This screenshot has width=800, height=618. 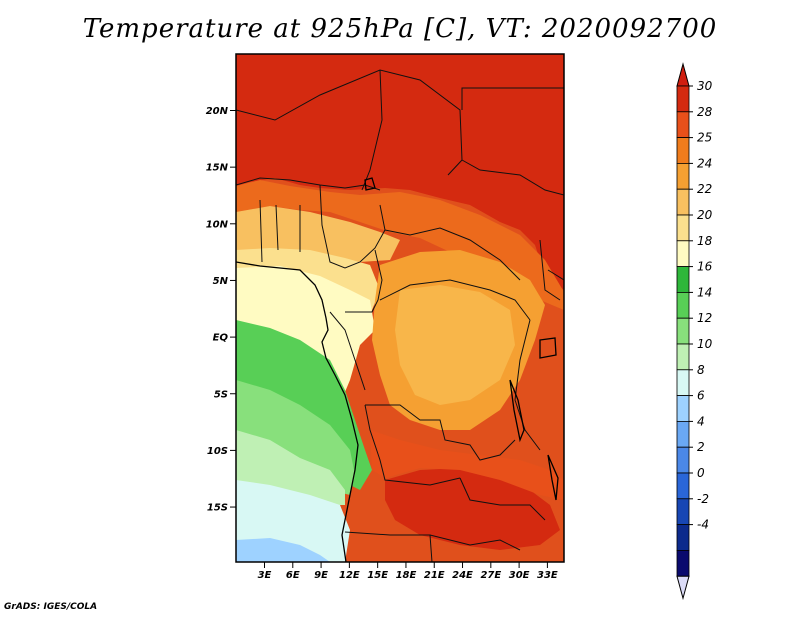 What do you see at coordinates (217, 451) in the screenshot?
I see `lat-tick-label: 10S` at bounding box center [217, 451].